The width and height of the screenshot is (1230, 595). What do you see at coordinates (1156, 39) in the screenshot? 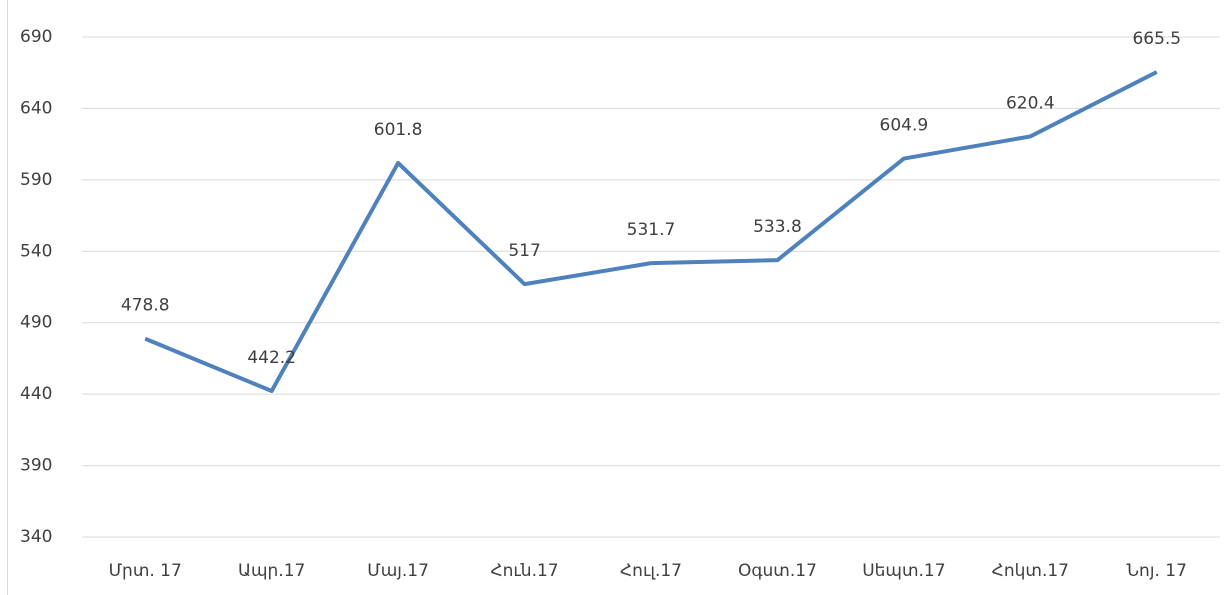
I see `data-label: 665.5` at bounding box center [1156, 39].